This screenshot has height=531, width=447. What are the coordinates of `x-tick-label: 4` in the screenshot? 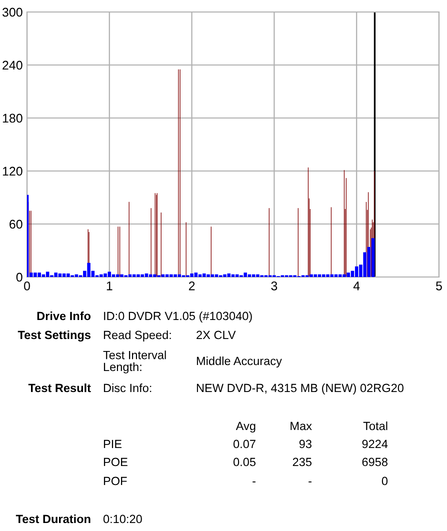 It's located at (356, 286).